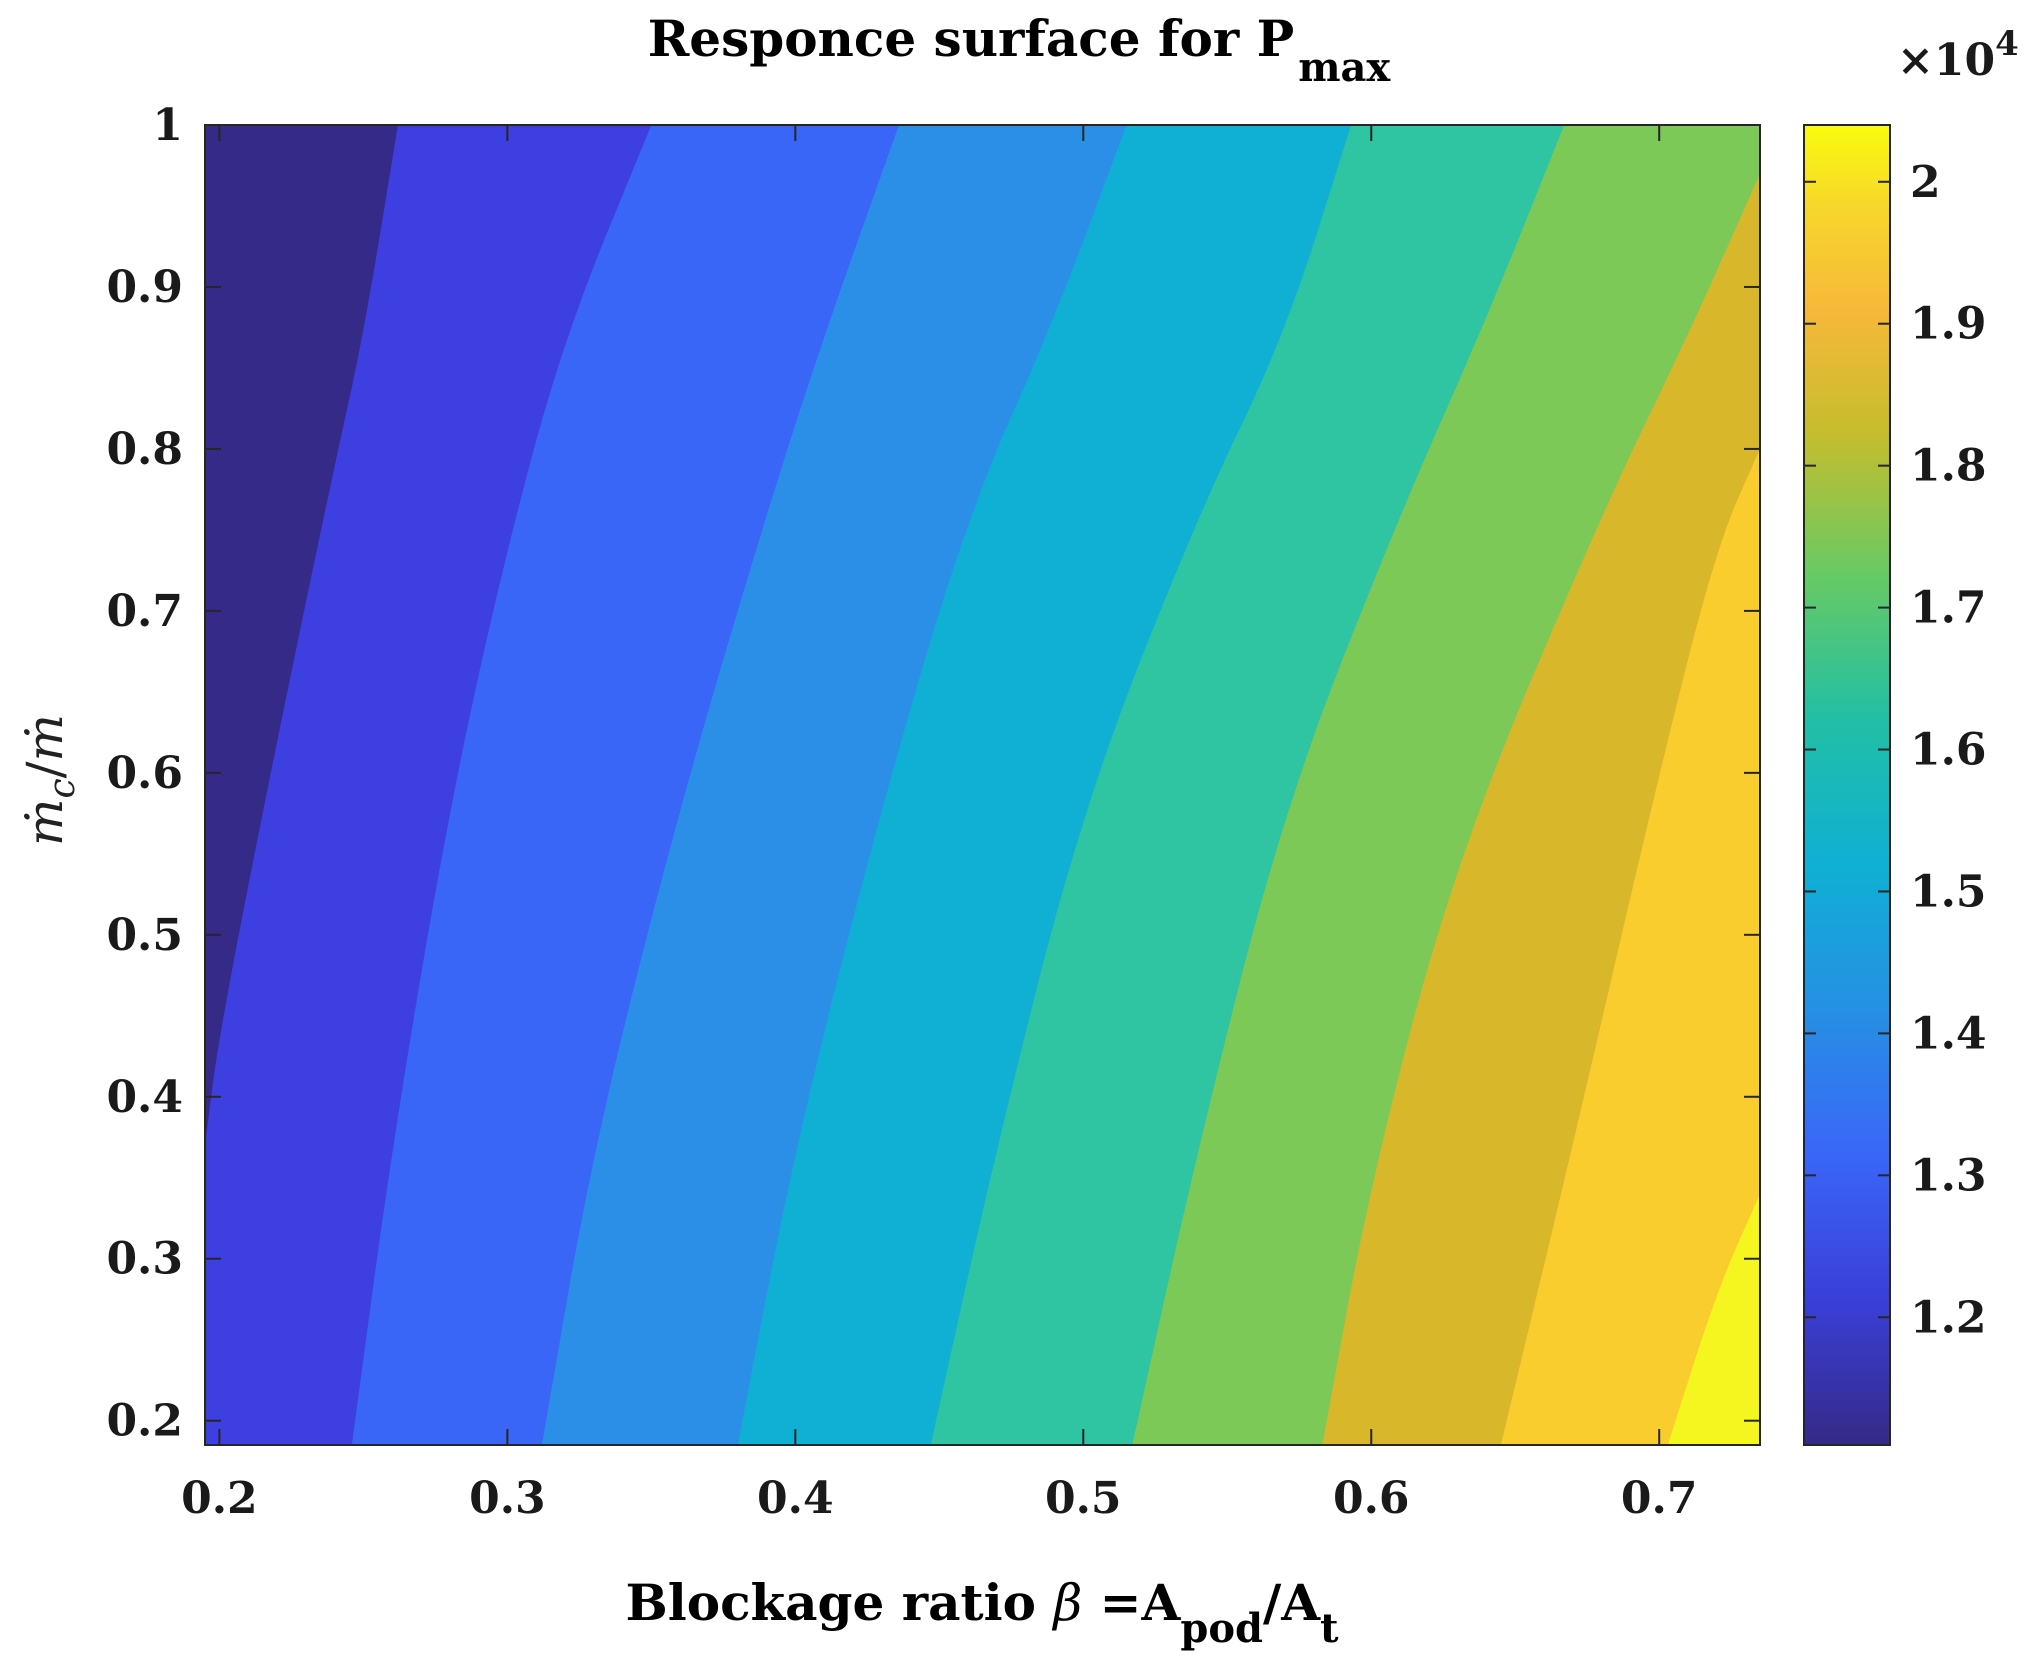  Describe the element at coordinates (219, 1498) in the screenshot. I see `x-tick-label: 0.2` at that location.